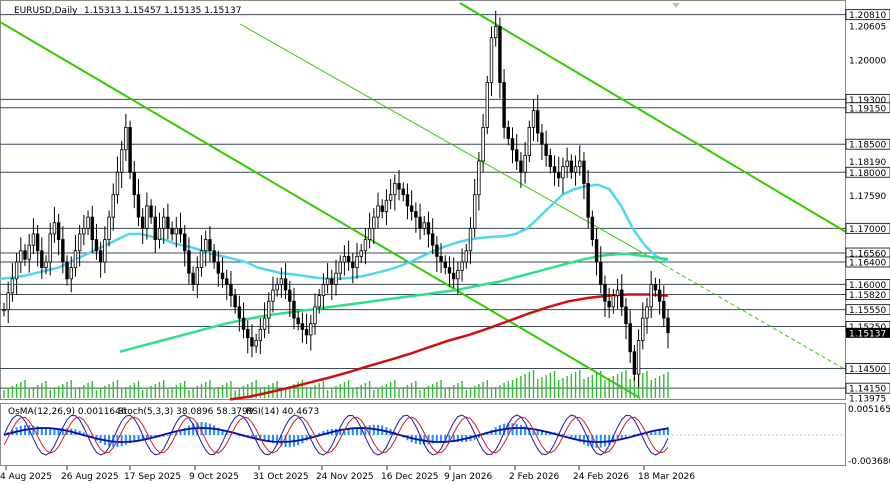 The height and width of the screenshot is (484, 890). Describe the element at coordinates (162, 11) in the screenshot. I see `ohlc-values: 1.15313 1.15457 1.15135 1.15137` at that location.